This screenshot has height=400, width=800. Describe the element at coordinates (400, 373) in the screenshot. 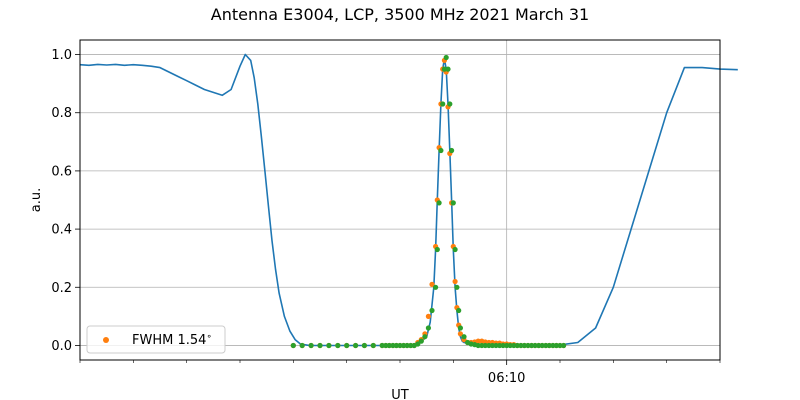

I see `x-axis: 06:10` at that location.